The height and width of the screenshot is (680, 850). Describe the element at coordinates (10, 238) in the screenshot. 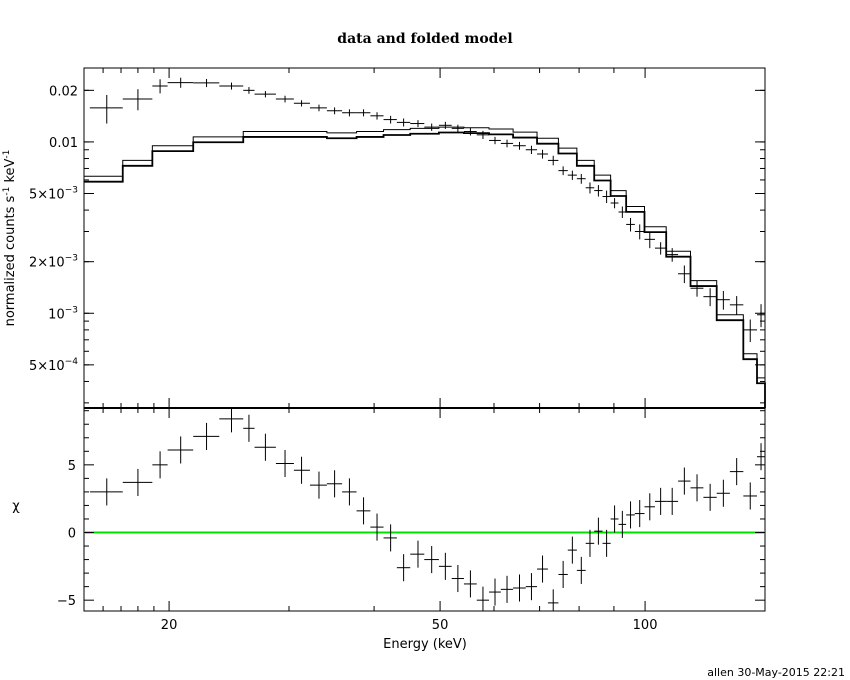

I see `top-y-axis-label: normalized counts s-1 keV-1` at that location.